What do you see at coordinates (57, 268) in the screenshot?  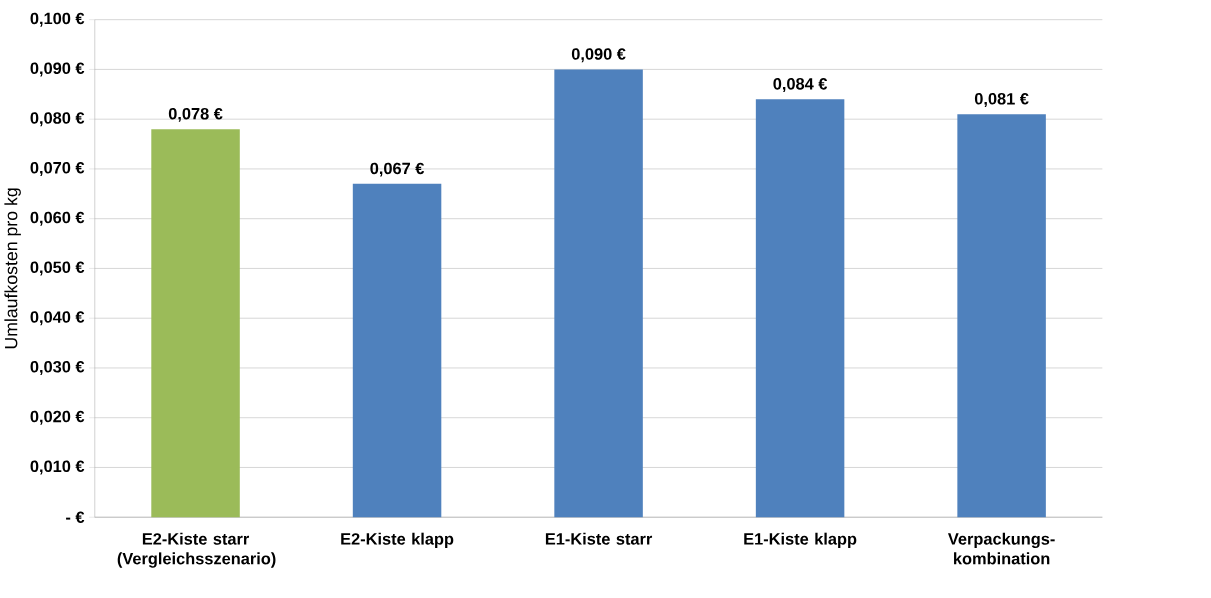 I see `y-tick-label: 0,050 €` at bounding box center [57, 268].